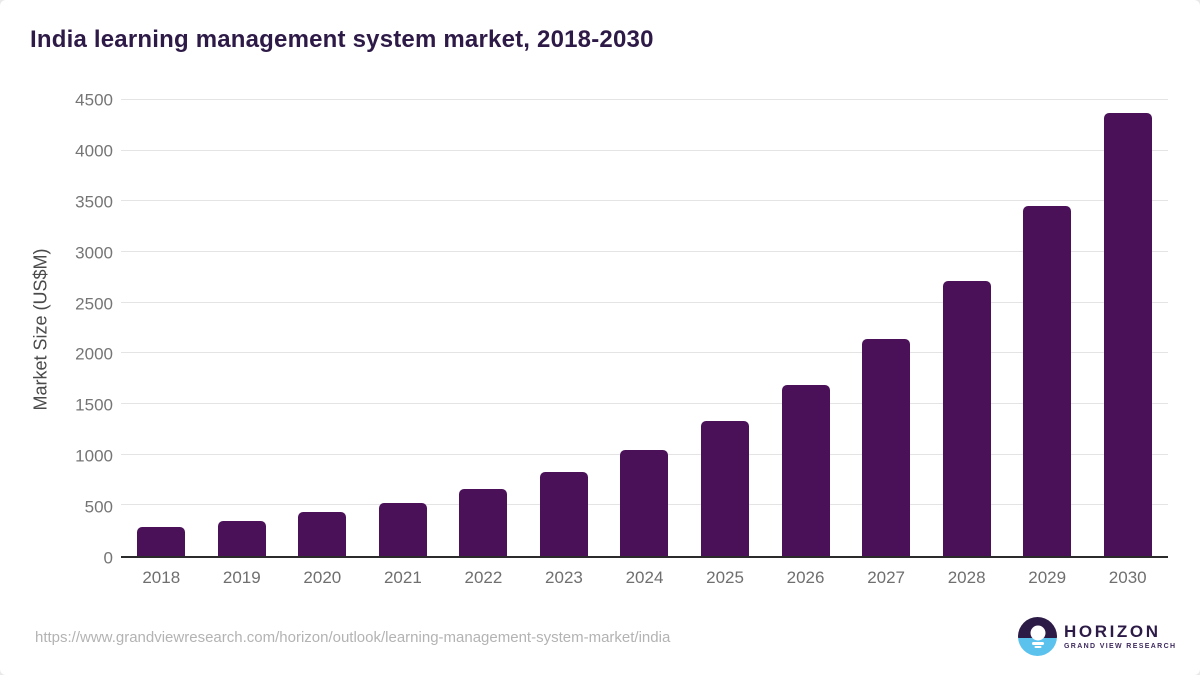  Describe the element at coordinates (644, 353) in the screenshot. I see `gridline-2000` at that location.